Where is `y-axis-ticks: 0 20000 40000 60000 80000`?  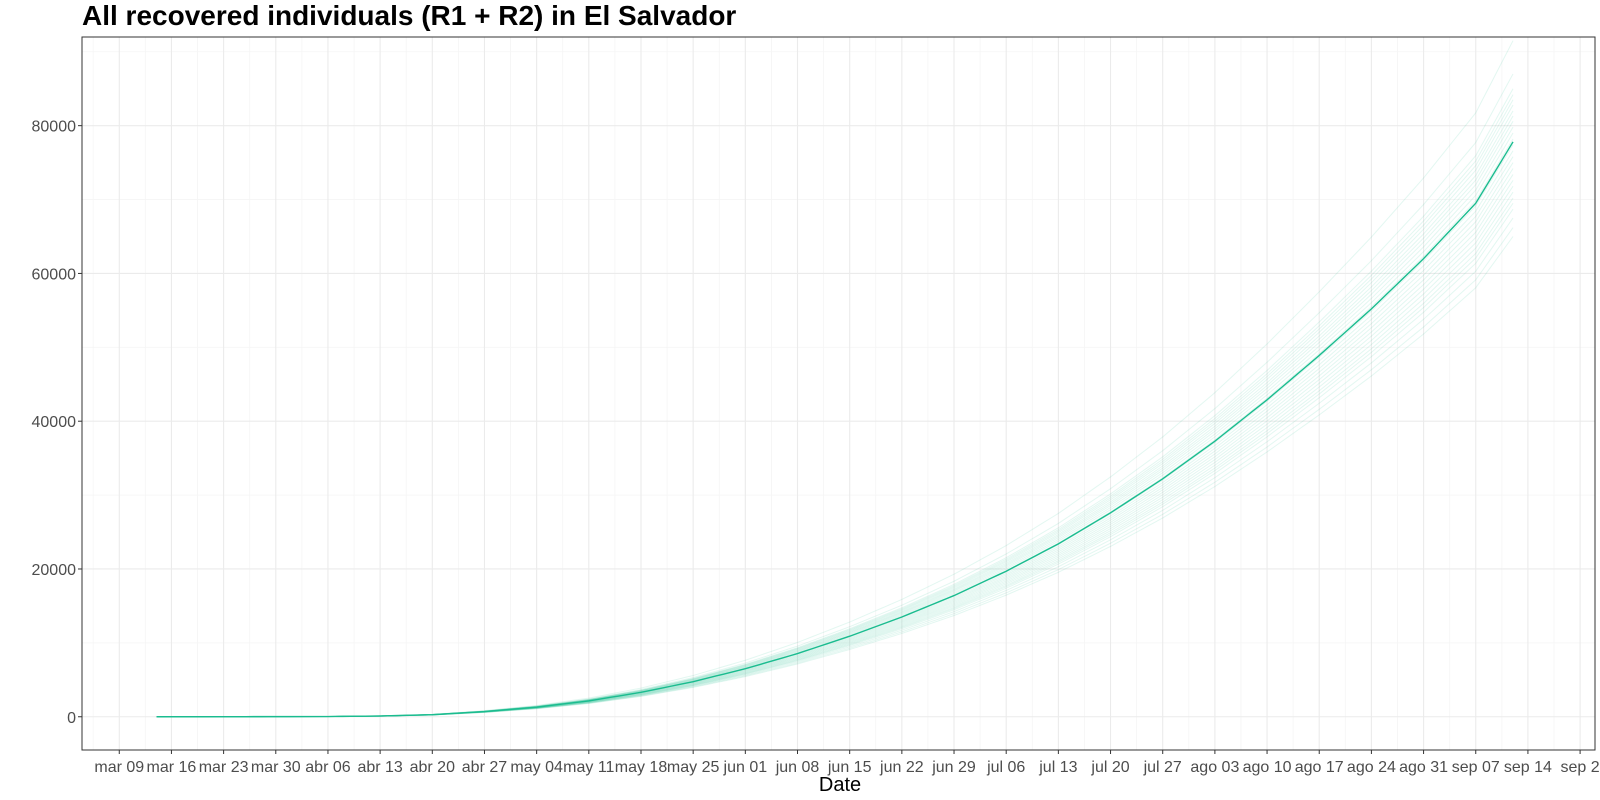 y-axis-ticks: 0 20000 40000 60000 80000 is located at coordinates (57, 423).